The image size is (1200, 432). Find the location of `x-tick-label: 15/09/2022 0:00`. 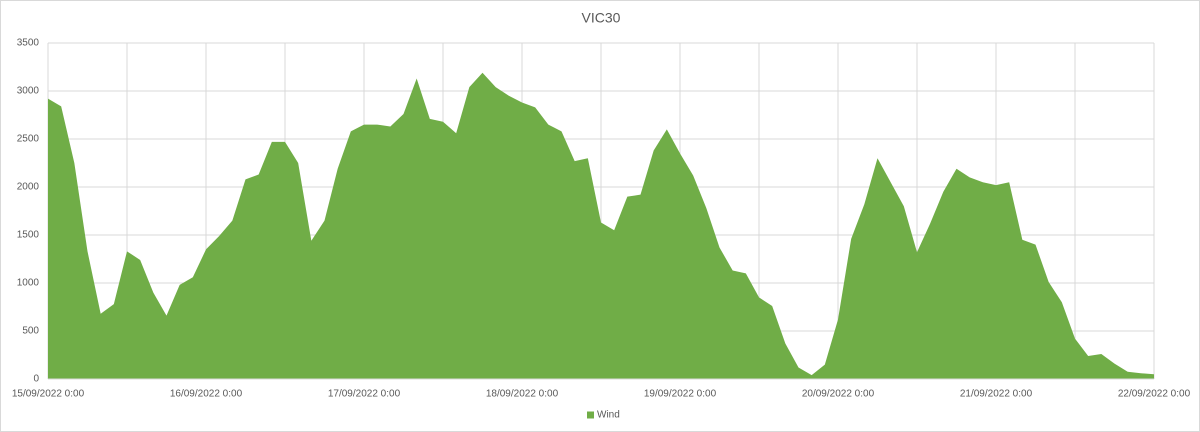

x-tick-label: 15/09/2022 0:00 is located at coordinates (48, 394).